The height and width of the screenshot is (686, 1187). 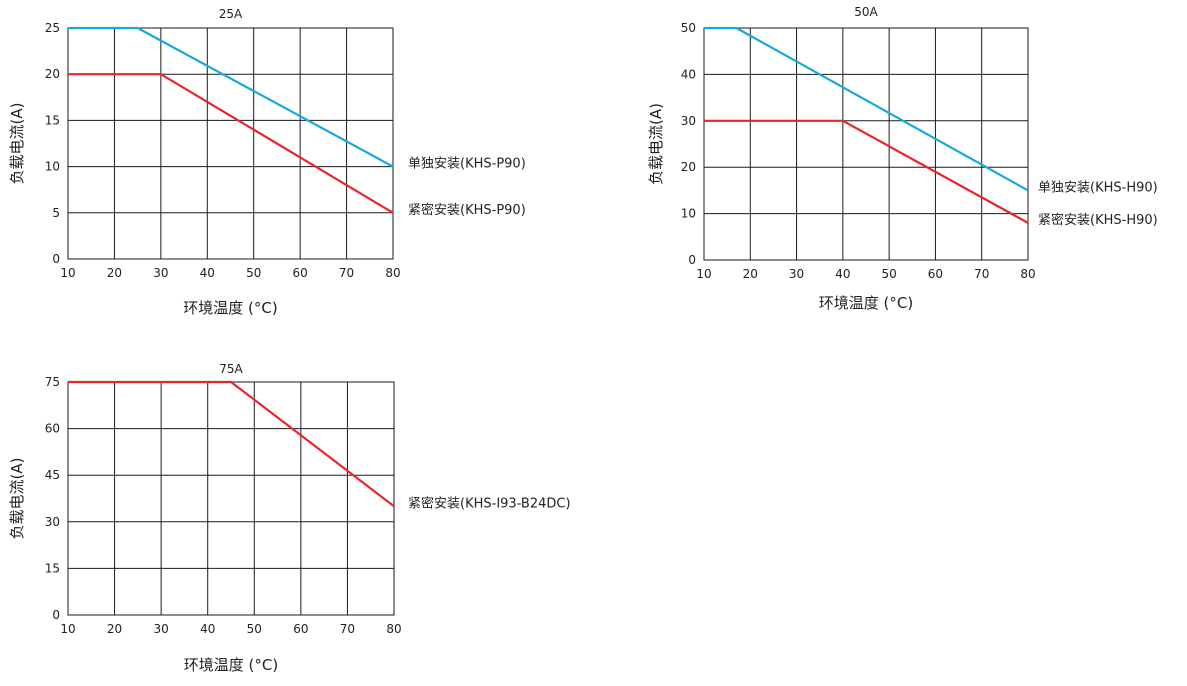 What do you see at coordinates (750, 274) in the screenshot?
I see `chart-2-xtick-label: 20` at bounding box center [750, 274].